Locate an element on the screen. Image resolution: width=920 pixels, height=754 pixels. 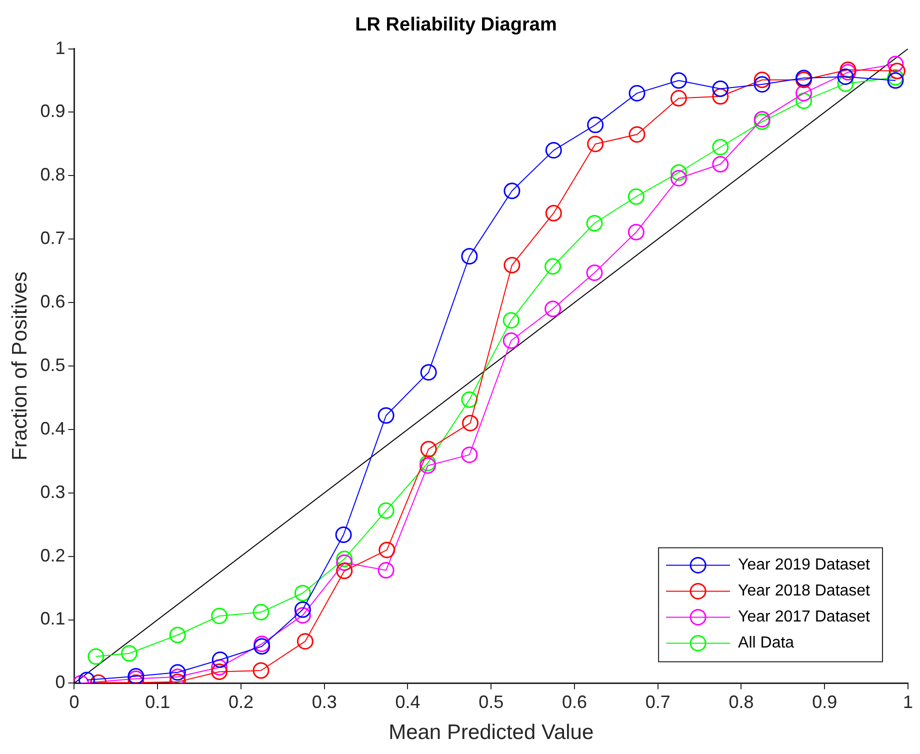
x-tick-label: 0.8 is located at coordinates (741, 702).